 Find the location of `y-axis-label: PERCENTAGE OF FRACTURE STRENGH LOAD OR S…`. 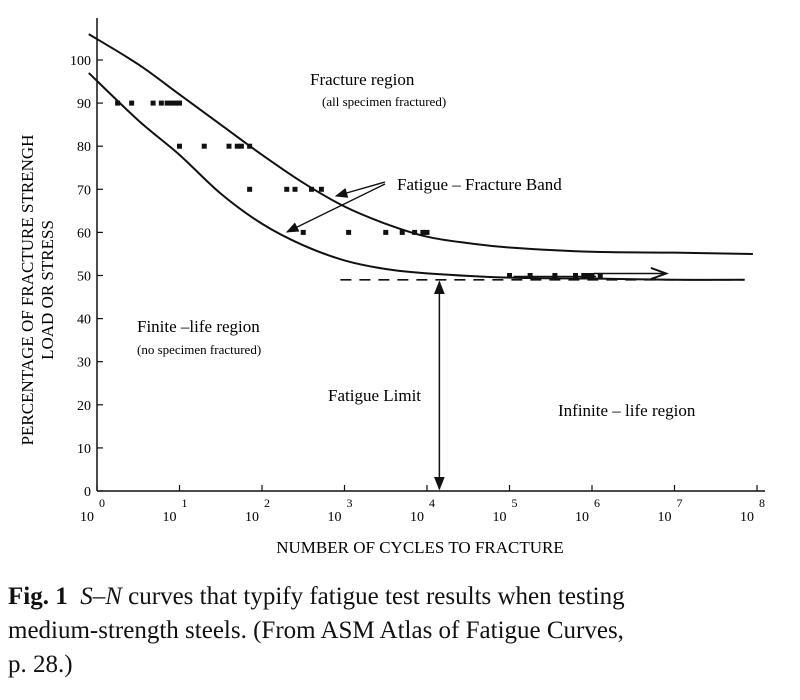

y-axis-label: PERCENTAGE OF FRACTURE STRENGH LOAD OR S… is located at coordinates (37, 290).